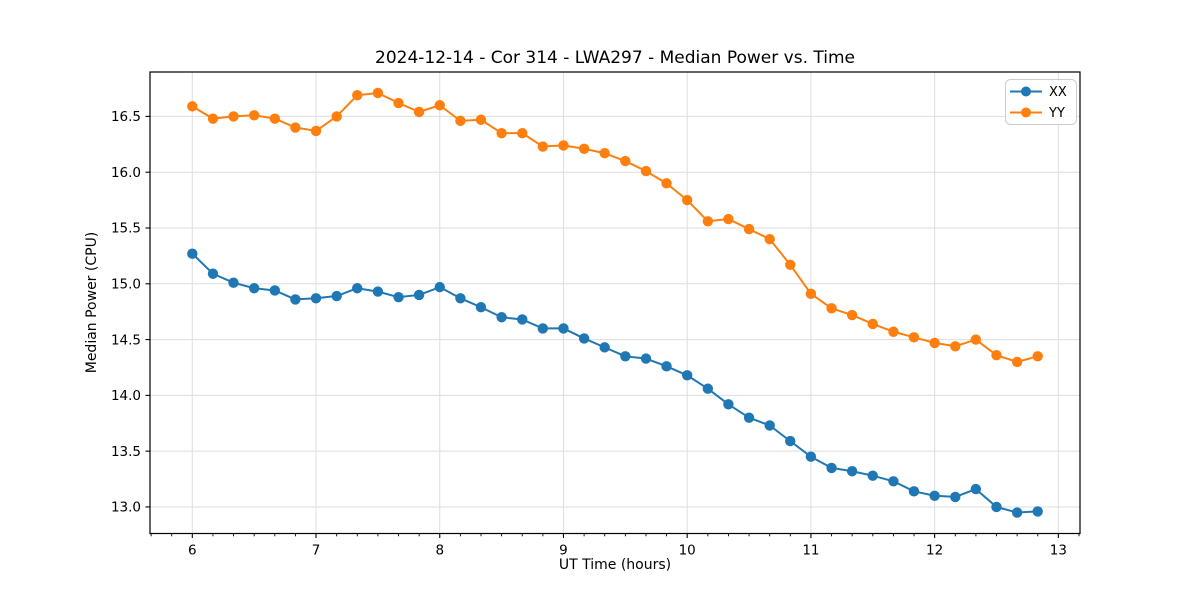 This screenshot has width=1200, height=604. Describe the element at coordinates (126, 229) in the screenshot. I see `y-tick-label: 15.5` at that location.